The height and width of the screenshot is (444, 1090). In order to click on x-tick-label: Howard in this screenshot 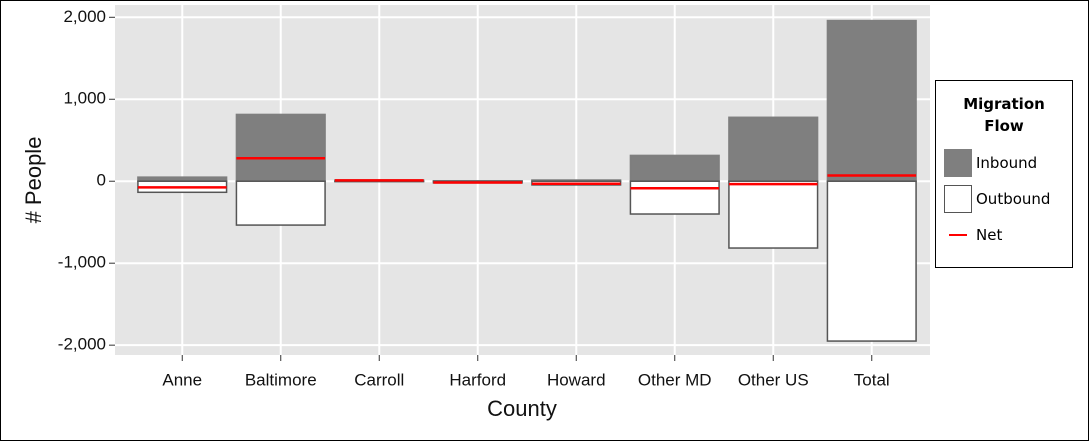, I will do `click(576, 379)`.